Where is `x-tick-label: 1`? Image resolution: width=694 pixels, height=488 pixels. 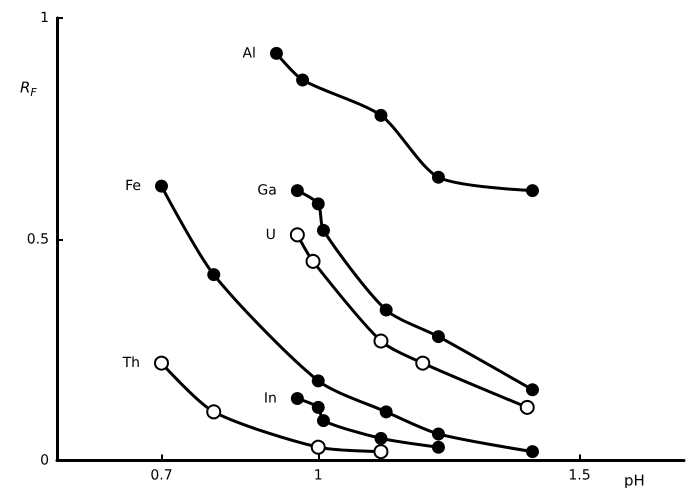
x-tick-label: 1 is located at coordinates (318, 476).